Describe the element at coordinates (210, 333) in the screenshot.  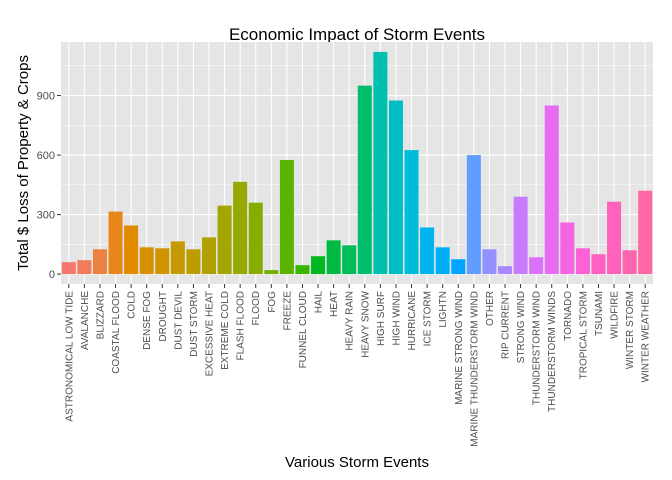
I see `x-tick-label: EXCESSIVE HEAT` at that location.